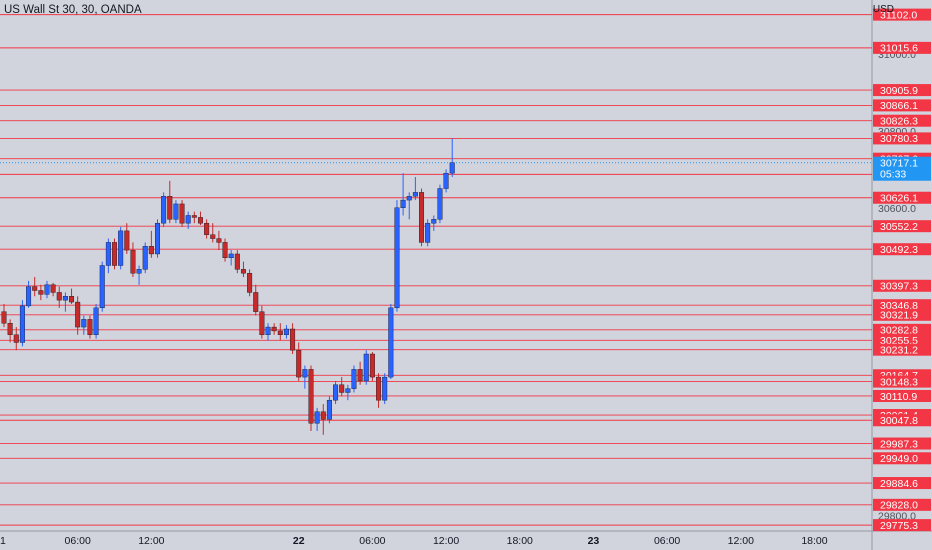 The width and height of the screenshot is (932, 550). I want to click on x-tick-label: 06:00, so click(372, 541).